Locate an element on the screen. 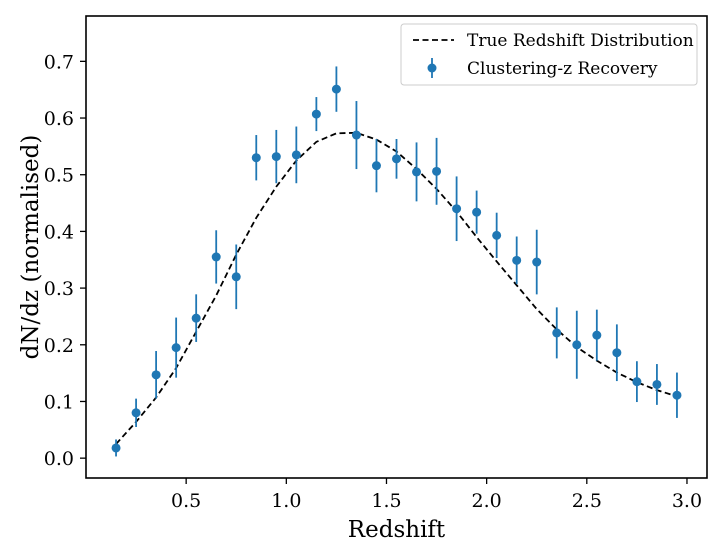  y-tick-label: 0.0 is located at coordinates (59, 459).